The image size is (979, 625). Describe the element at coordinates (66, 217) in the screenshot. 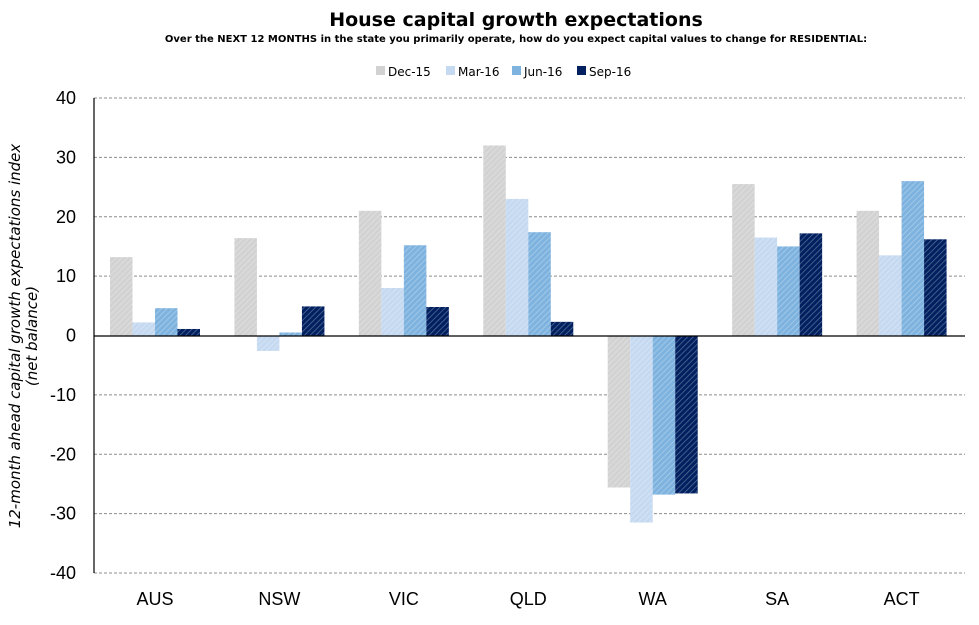

I see `y-tick-label: 20` at that location.